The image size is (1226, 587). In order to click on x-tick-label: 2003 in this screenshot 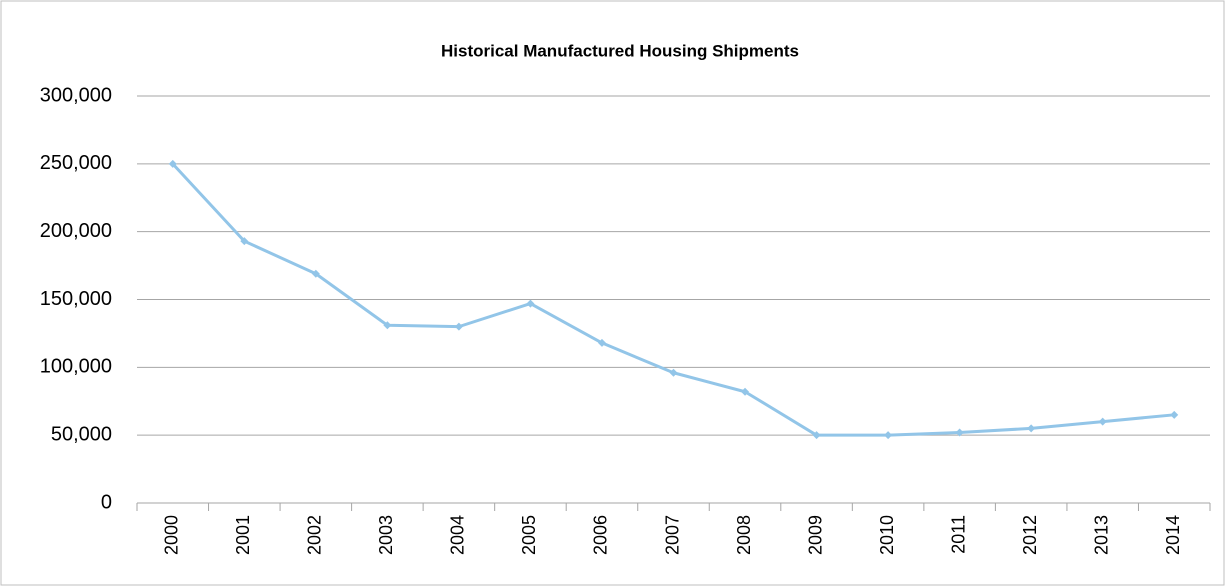, I will do `click(386, 535)`.